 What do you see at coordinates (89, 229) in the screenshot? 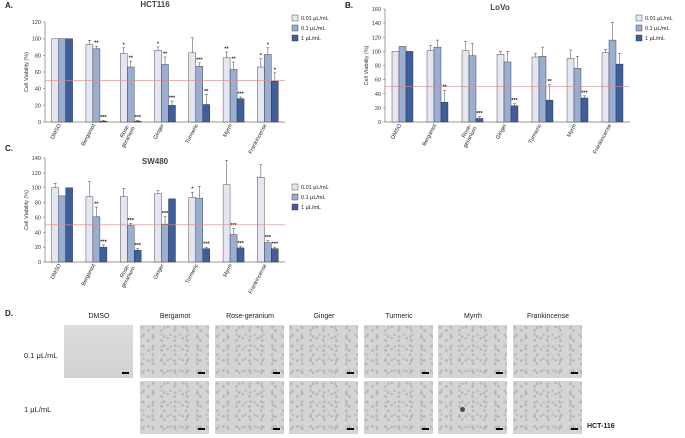
I see `bar-sw480-g1-s0` at bounding box center [89, 229].